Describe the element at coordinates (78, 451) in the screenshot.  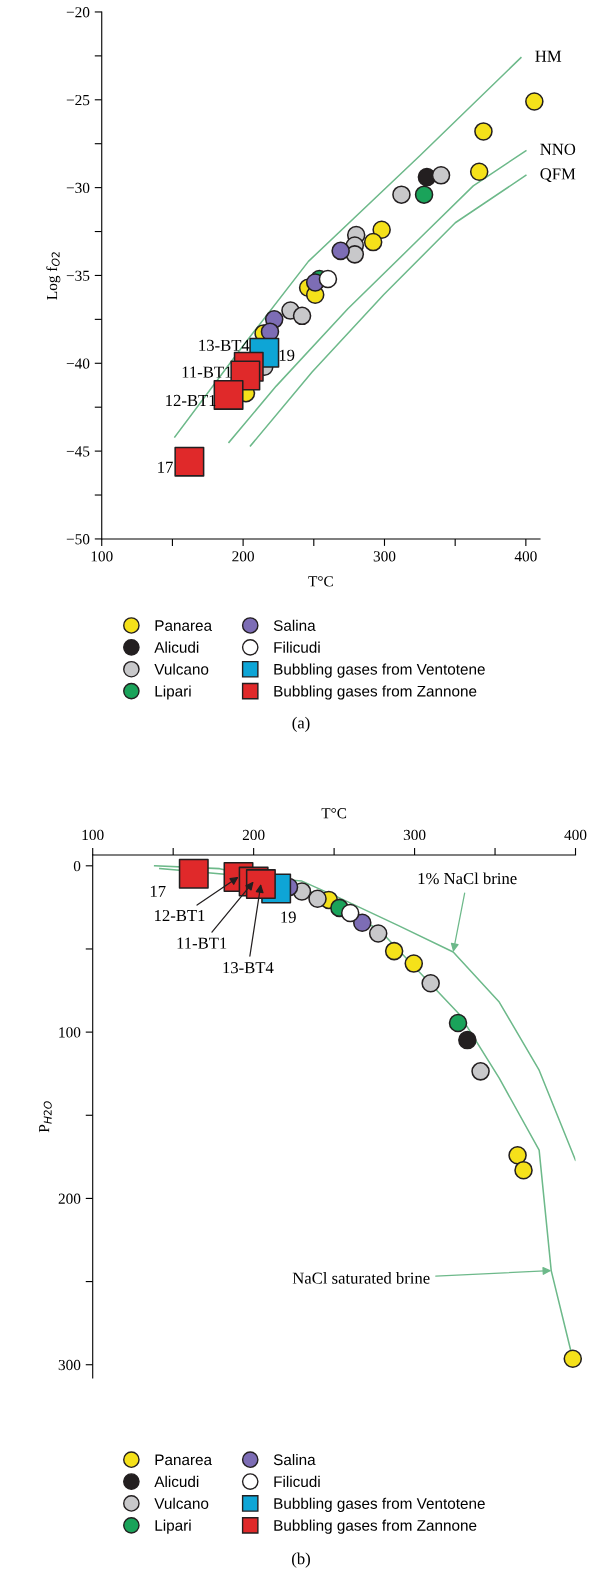
I see `y-tick-label: −45` at that location.